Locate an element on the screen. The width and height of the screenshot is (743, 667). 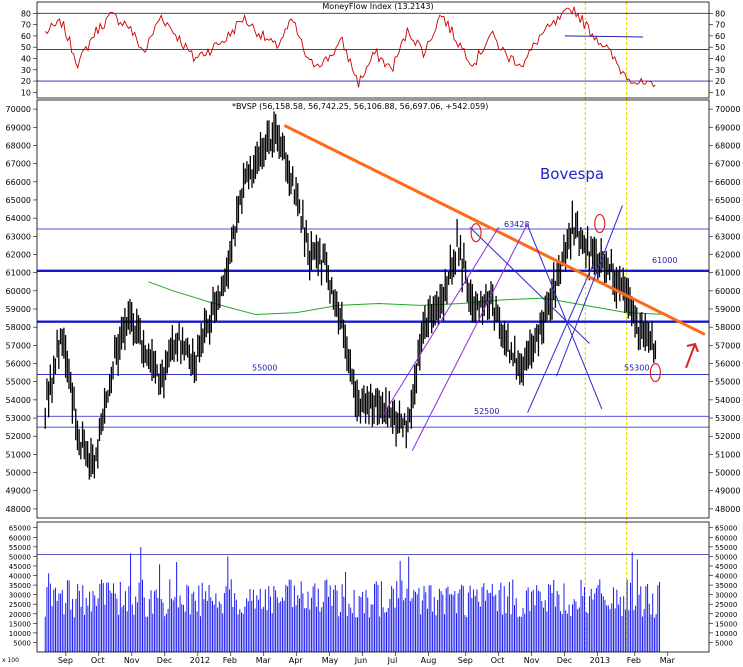
volume-tick-label-right: 65000 is located at coordinates (726, 529).